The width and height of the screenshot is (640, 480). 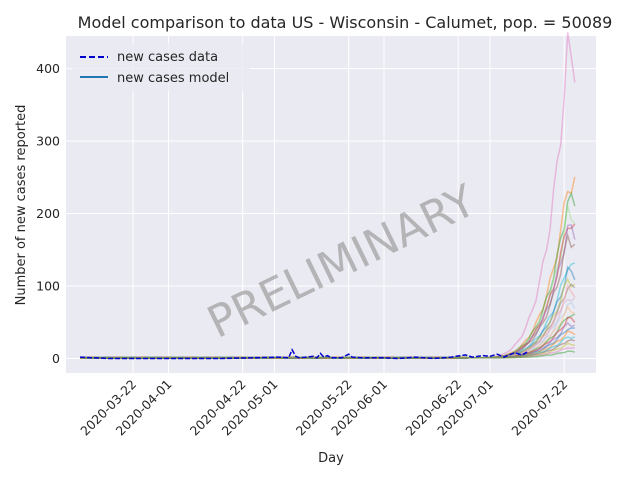 I want to click on y-tick-labels: 0 100 200 300 400, so click(x=48, y=213).